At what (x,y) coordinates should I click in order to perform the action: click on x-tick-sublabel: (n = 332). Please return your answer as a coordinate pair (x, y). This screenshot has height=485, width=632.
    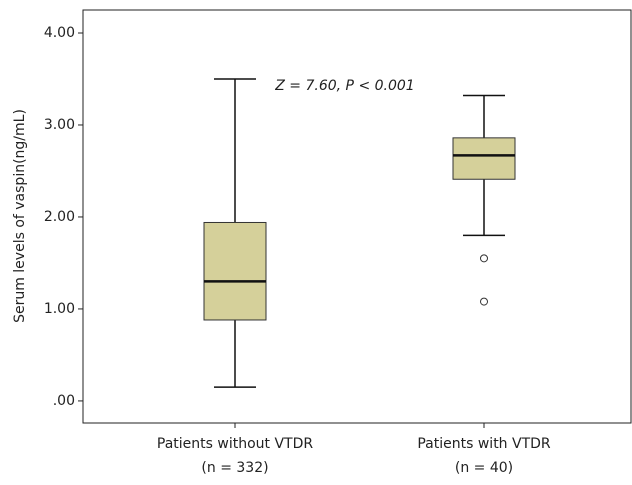
    Looking at the image, I should click on (234, 468).